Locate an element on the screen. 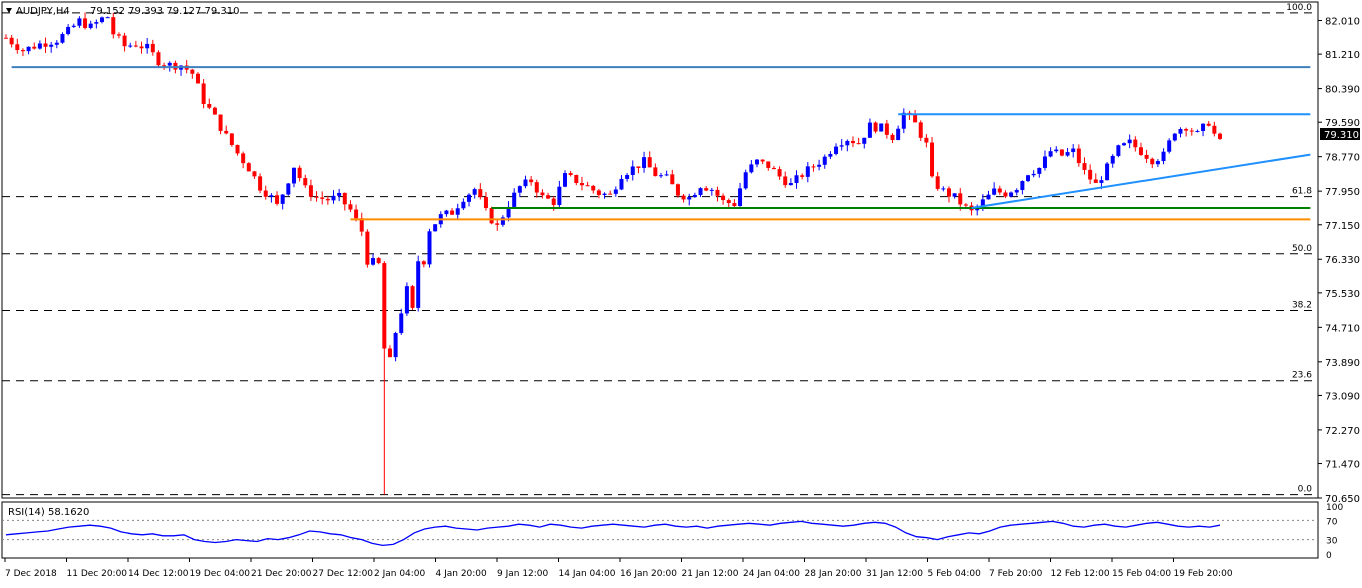 This screenshot has width=1362, height=588. x-tick-label-14: 31 Jan 12:00 is located at coordinates (894, 574).